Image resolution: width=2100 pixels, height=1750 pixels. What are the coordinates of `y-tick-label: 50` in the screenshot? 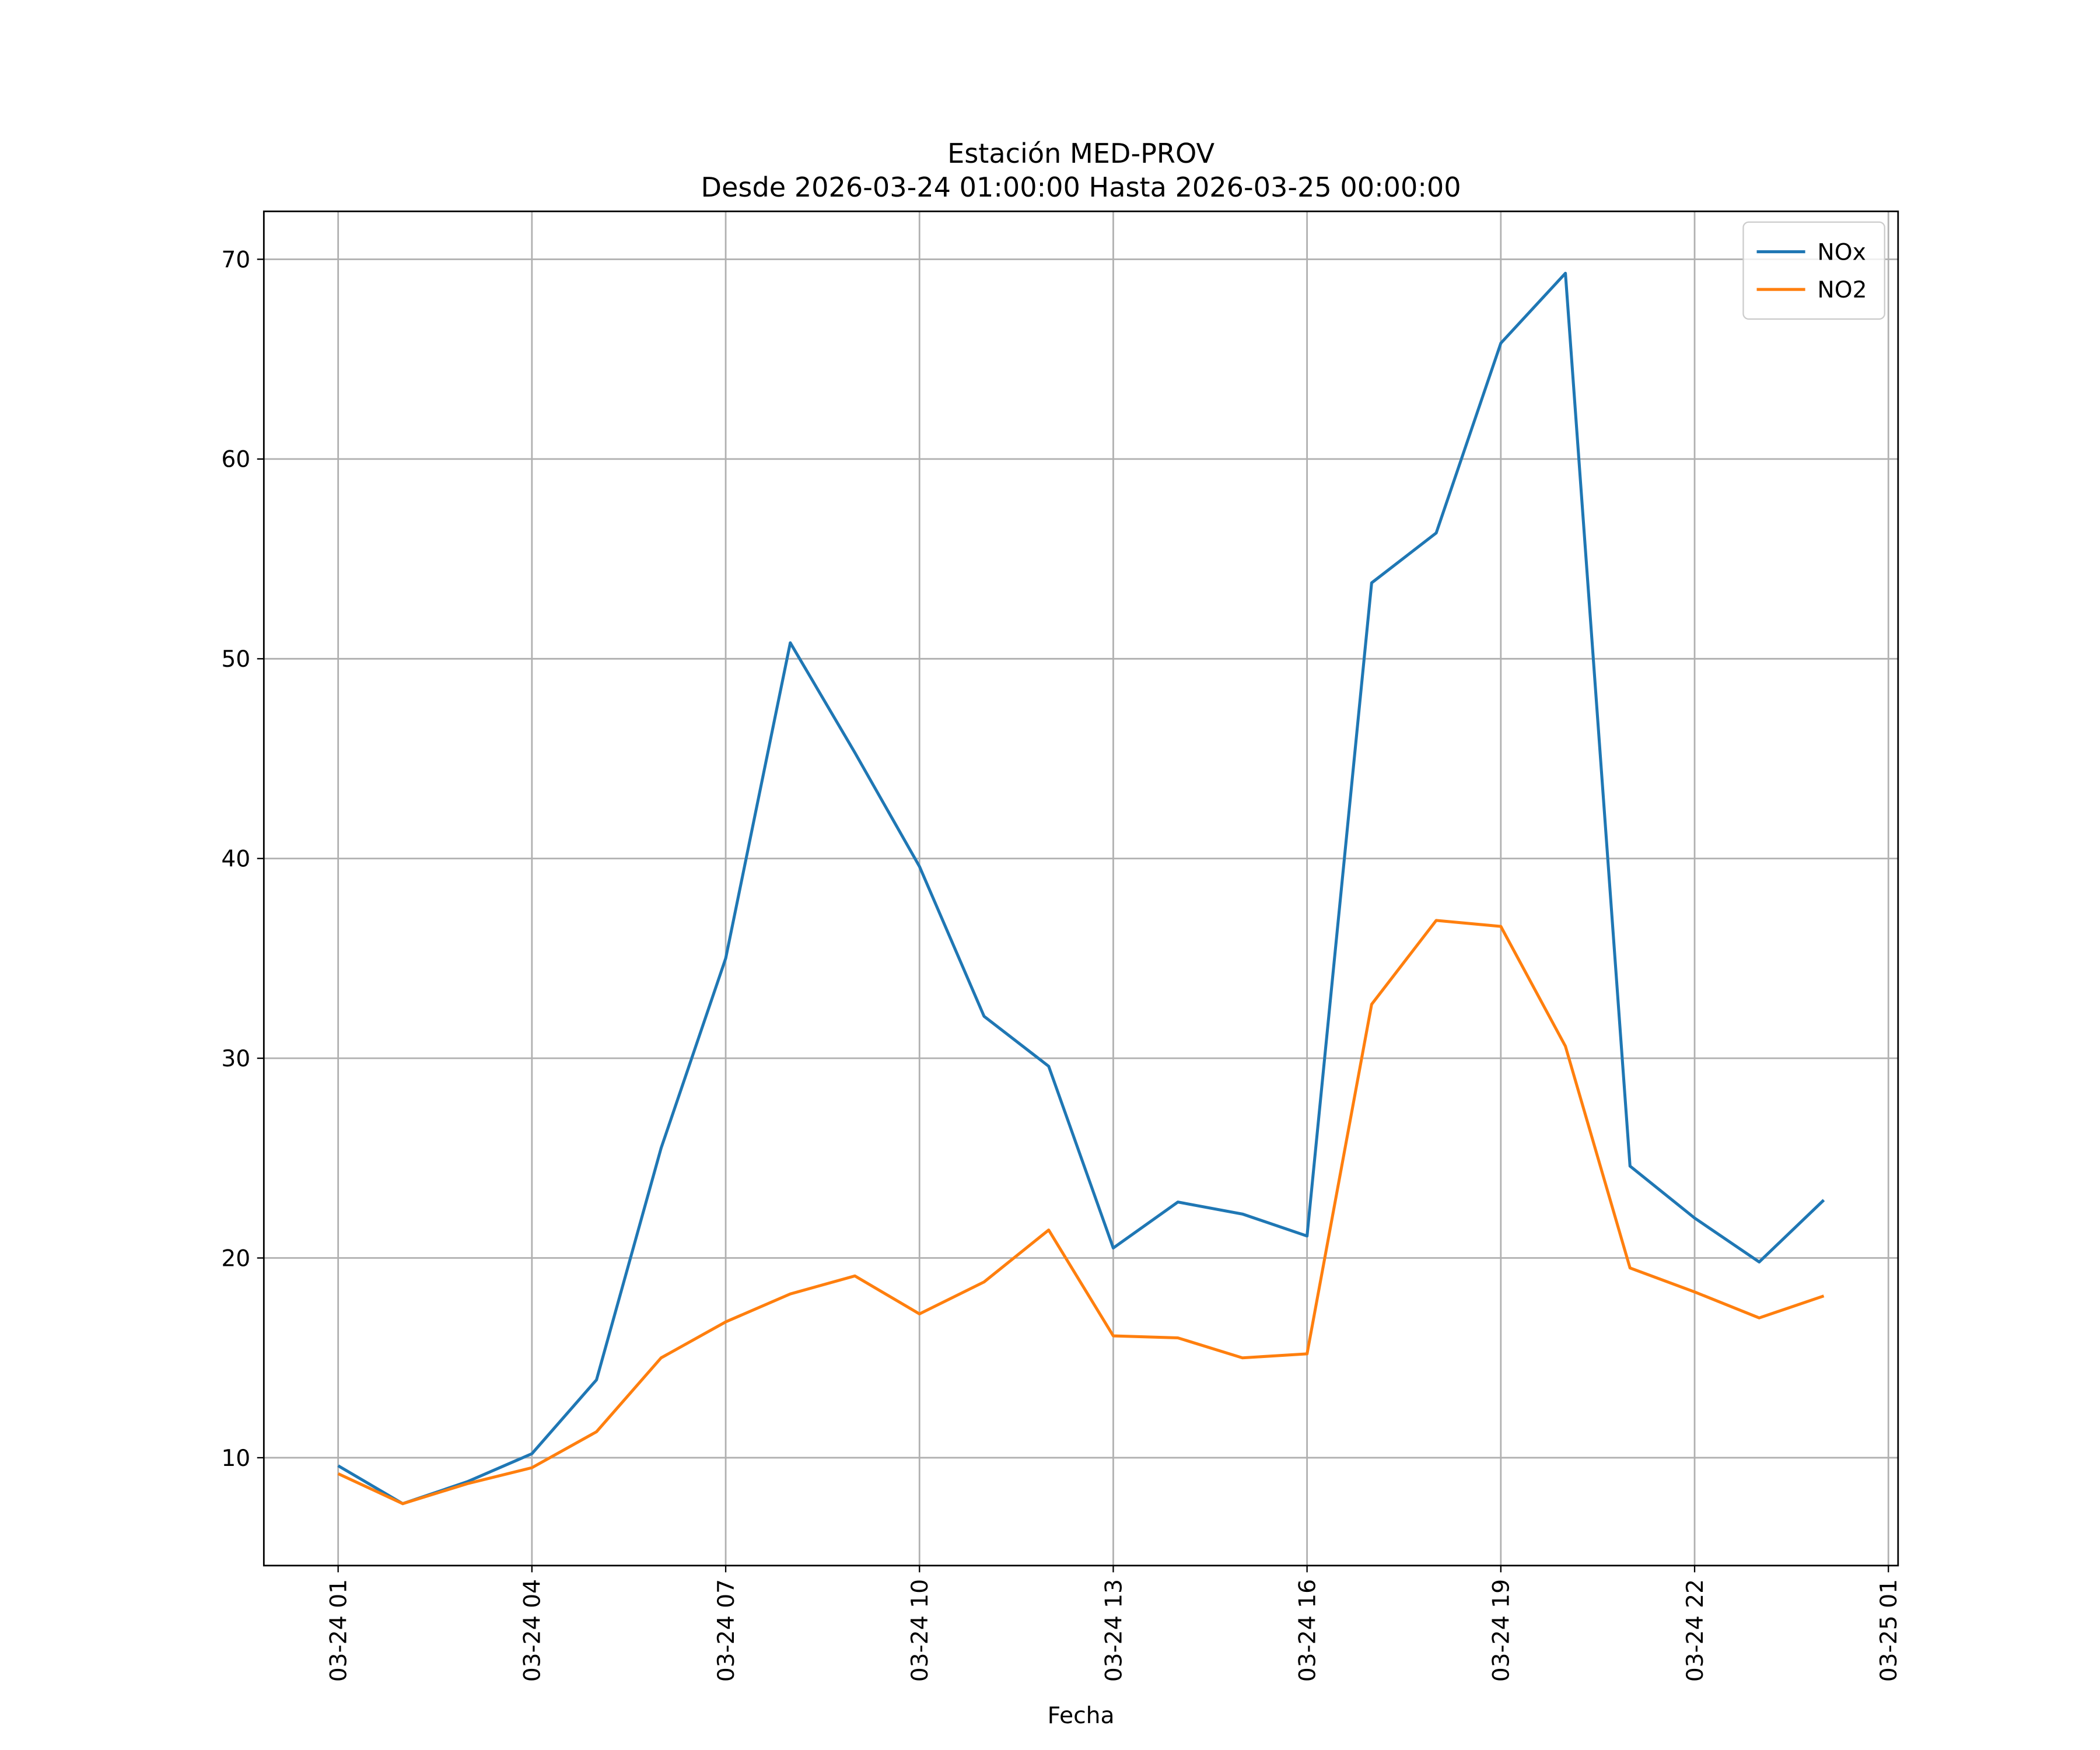 It's located at (235, 659).